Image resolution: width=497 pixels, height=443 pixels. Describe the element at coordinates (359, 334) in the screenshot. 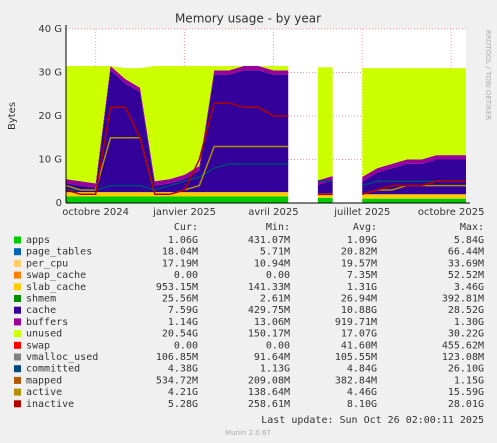

I see `legend-value: 17.07G` at that location.